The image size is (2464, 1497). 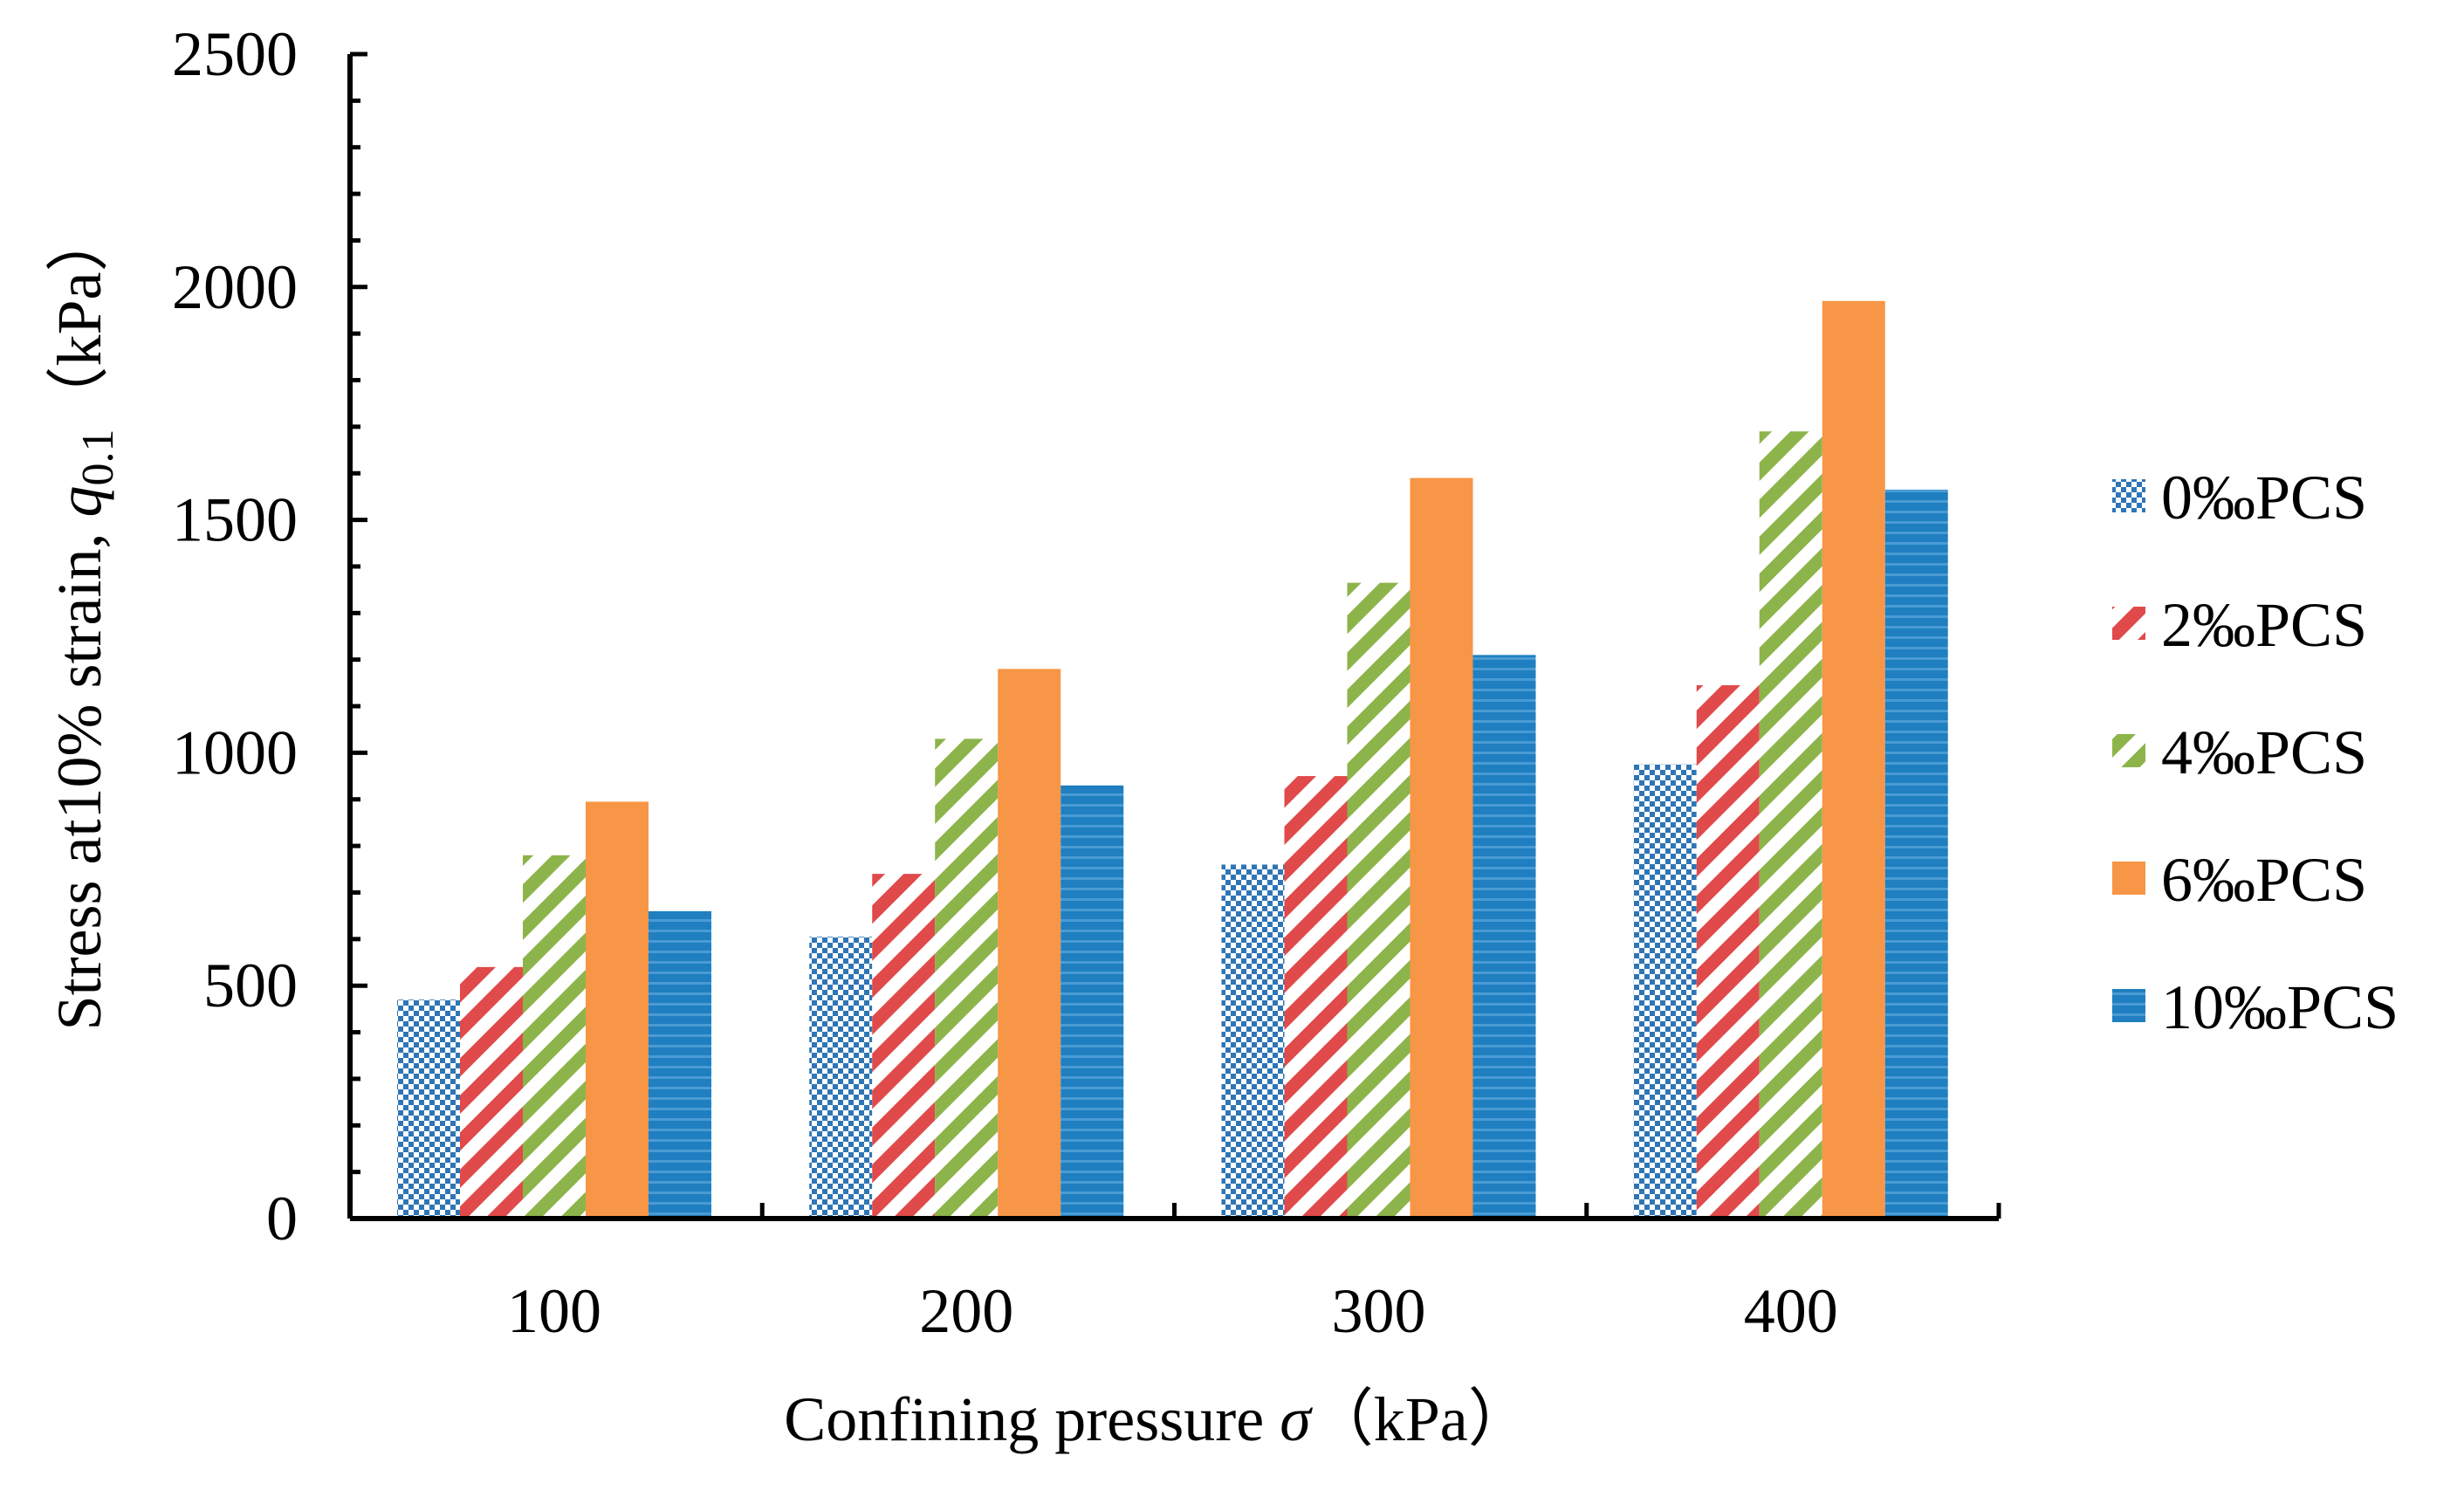 I want to click on bar-300-0‰PCS, so click(x=1253, y=1041).